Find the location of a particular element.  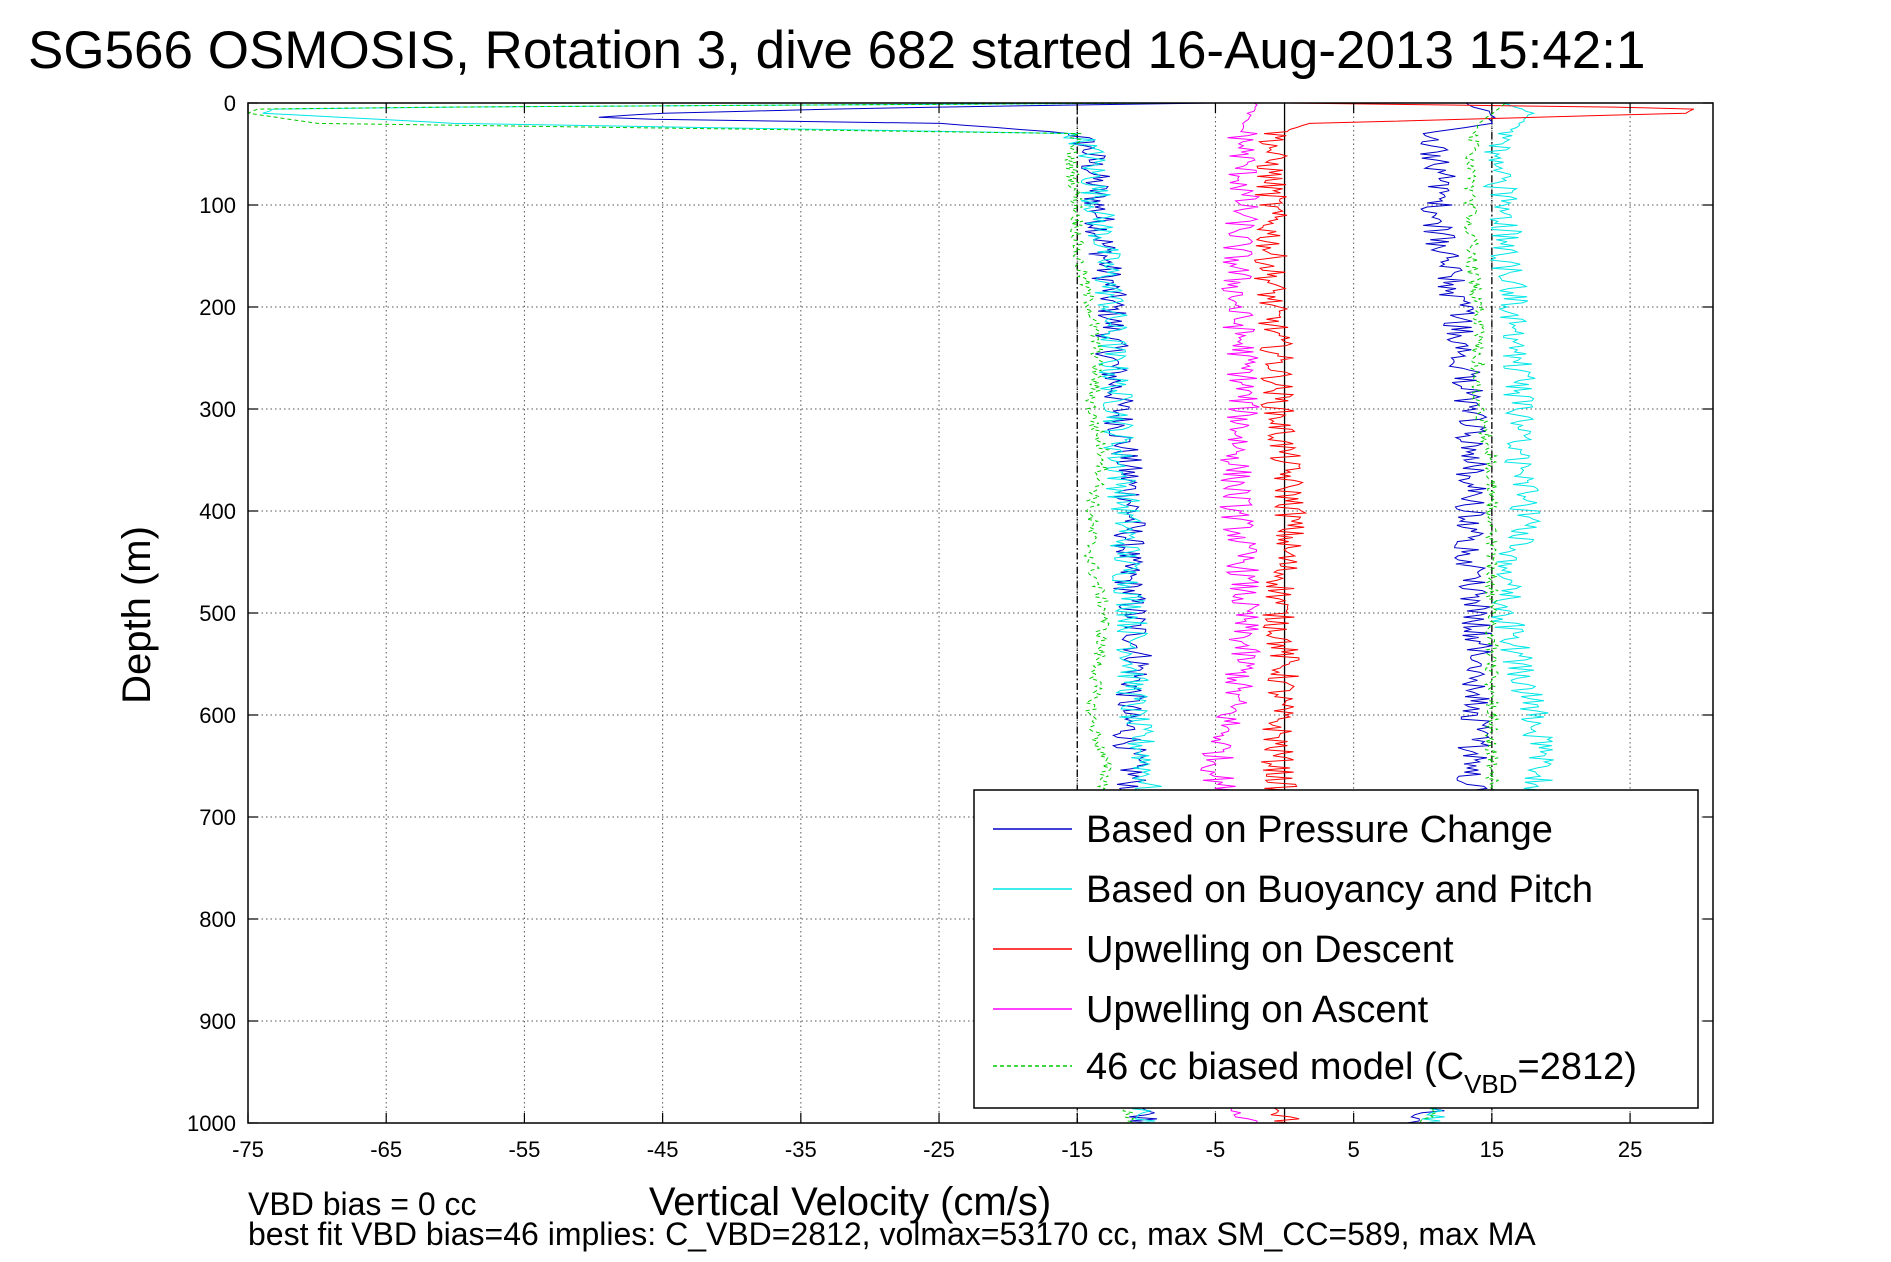

x-tick-label: -65 is located at coordinates (386, 1149).